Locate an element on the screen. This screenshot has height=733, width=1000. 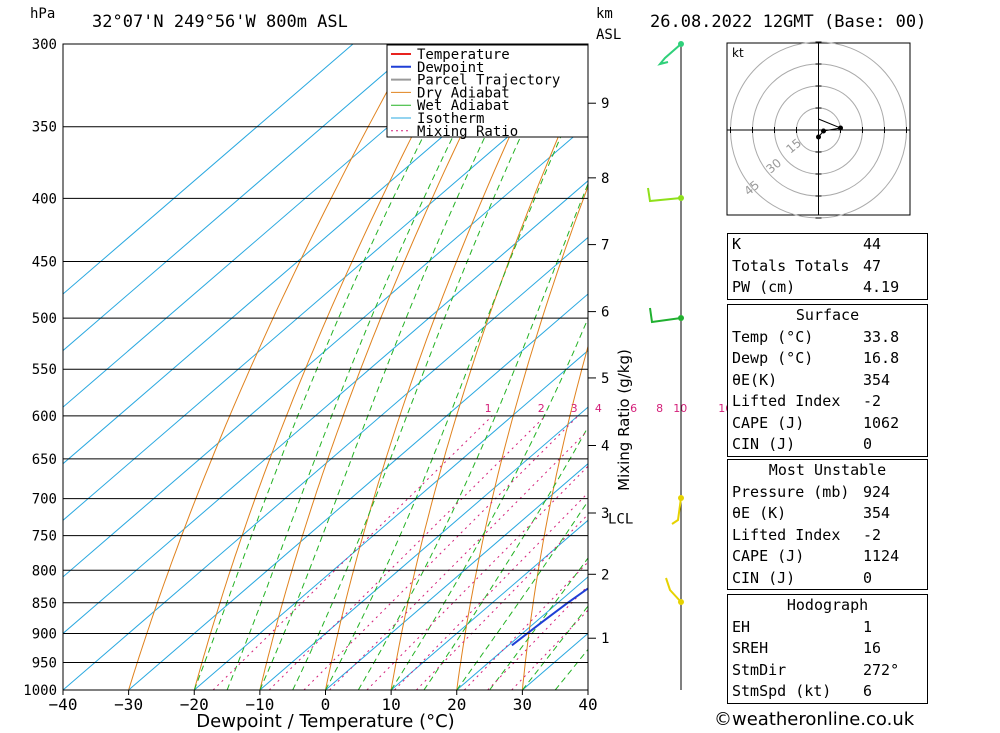
height-tick-label: 3 is located at coordinates (605, 514).